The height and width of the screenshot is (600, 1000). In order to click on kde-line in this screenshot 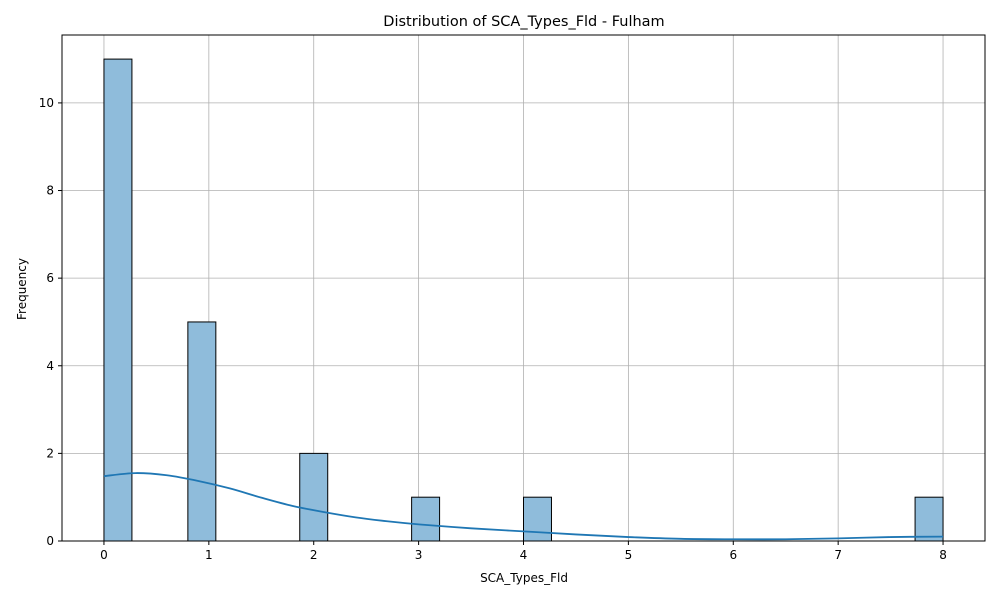, I will do `click(523, 506)`.